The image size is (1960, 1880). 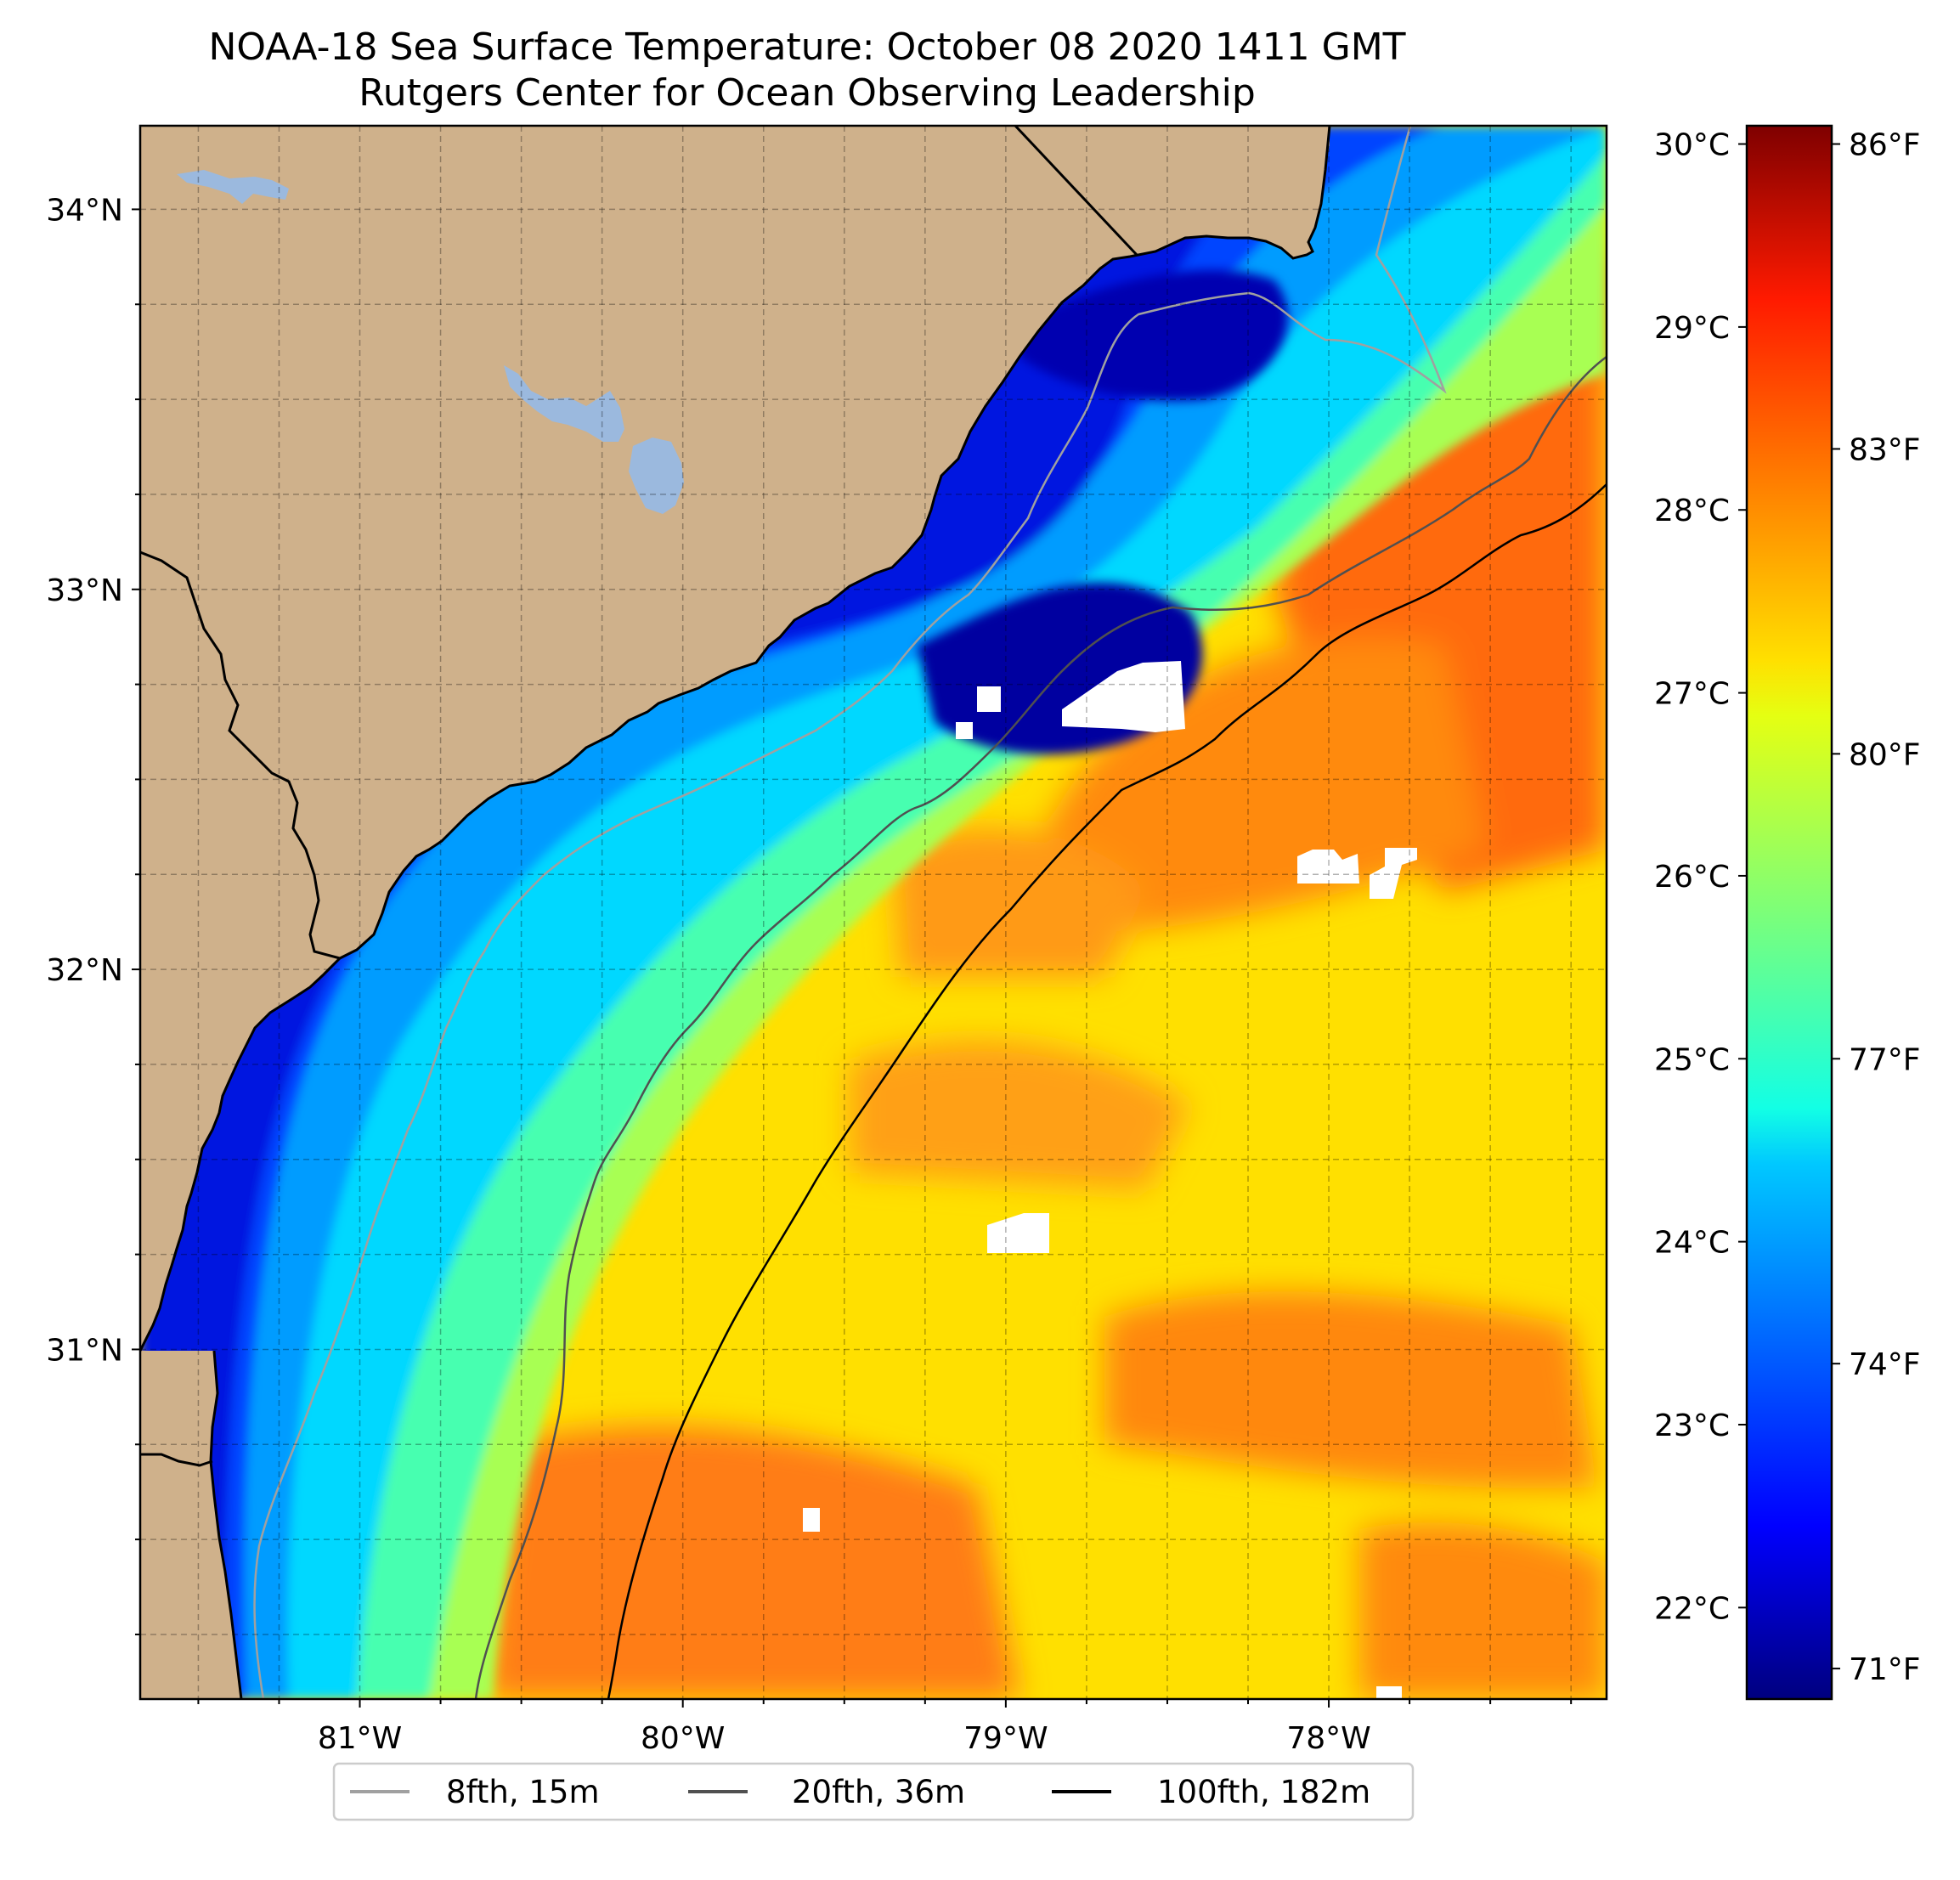 I want to click on x-tick-label: 80°W, so click(x=683, y=1739).